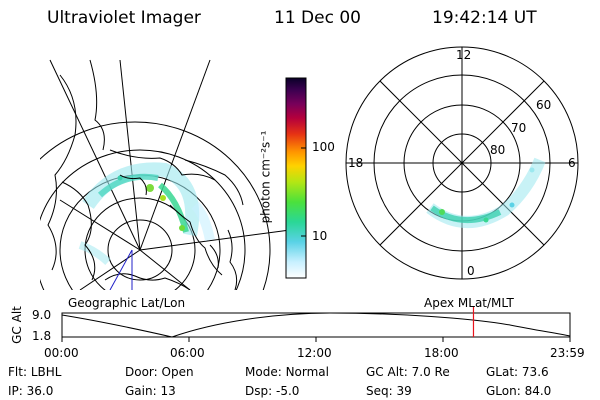 The height and width of the screenshot is (400, 600). Describe the element at coordinates (42, 336) in the screenshot. I see `alt-ytick-1-8: 1.8` at that location.